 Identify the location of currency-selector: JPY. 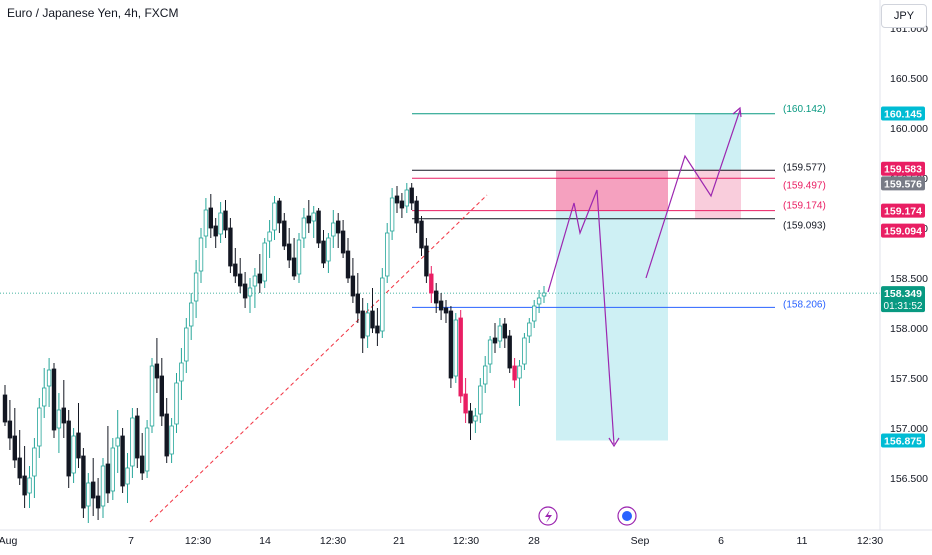
(904, 16).